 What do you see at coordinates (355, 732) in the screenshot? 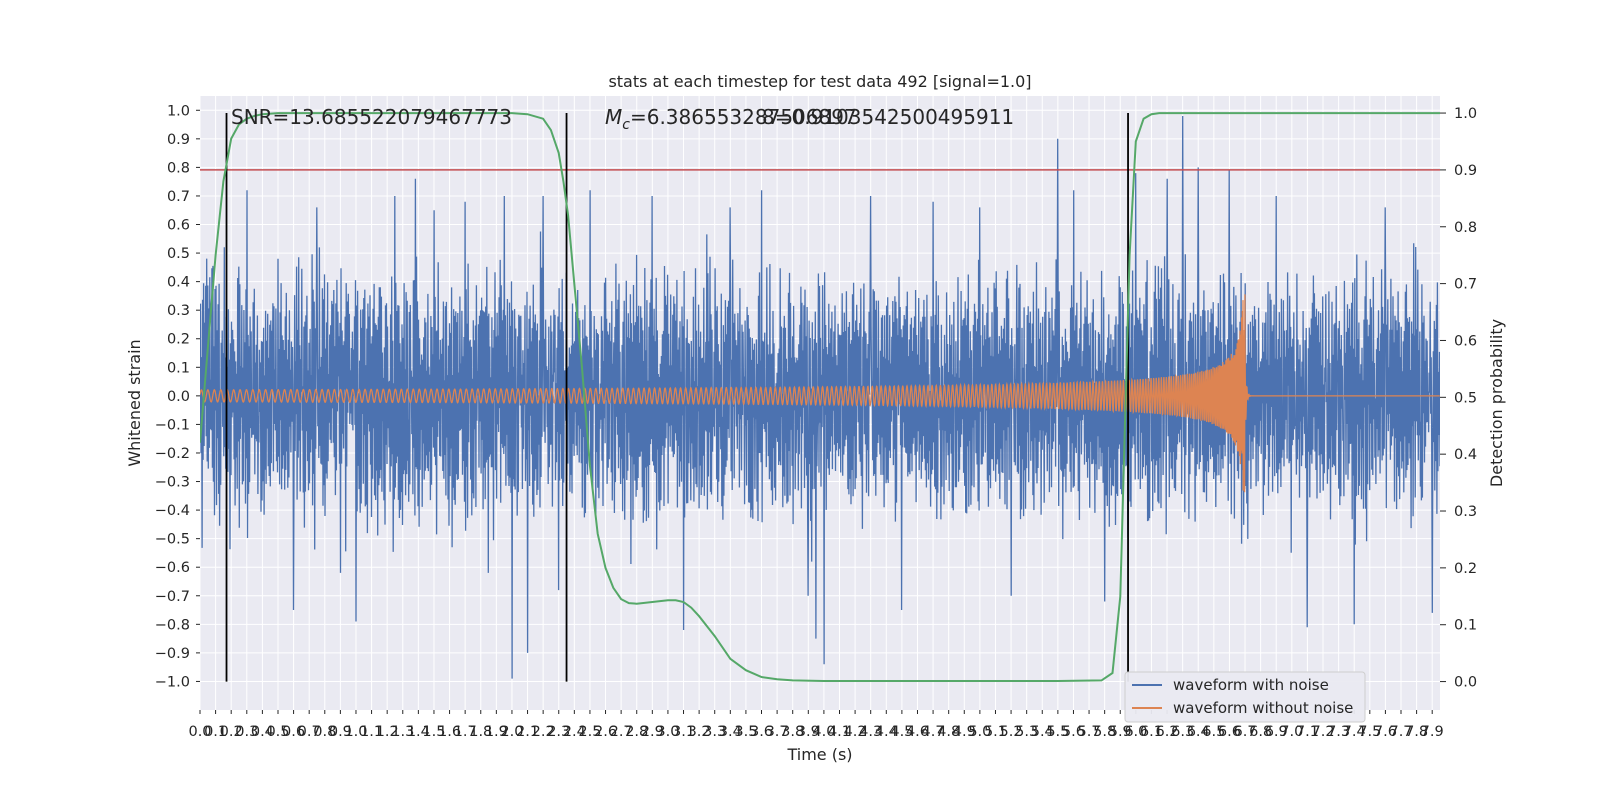
I see `x-tick-label: 1.0` at bounding box center [355, 732].